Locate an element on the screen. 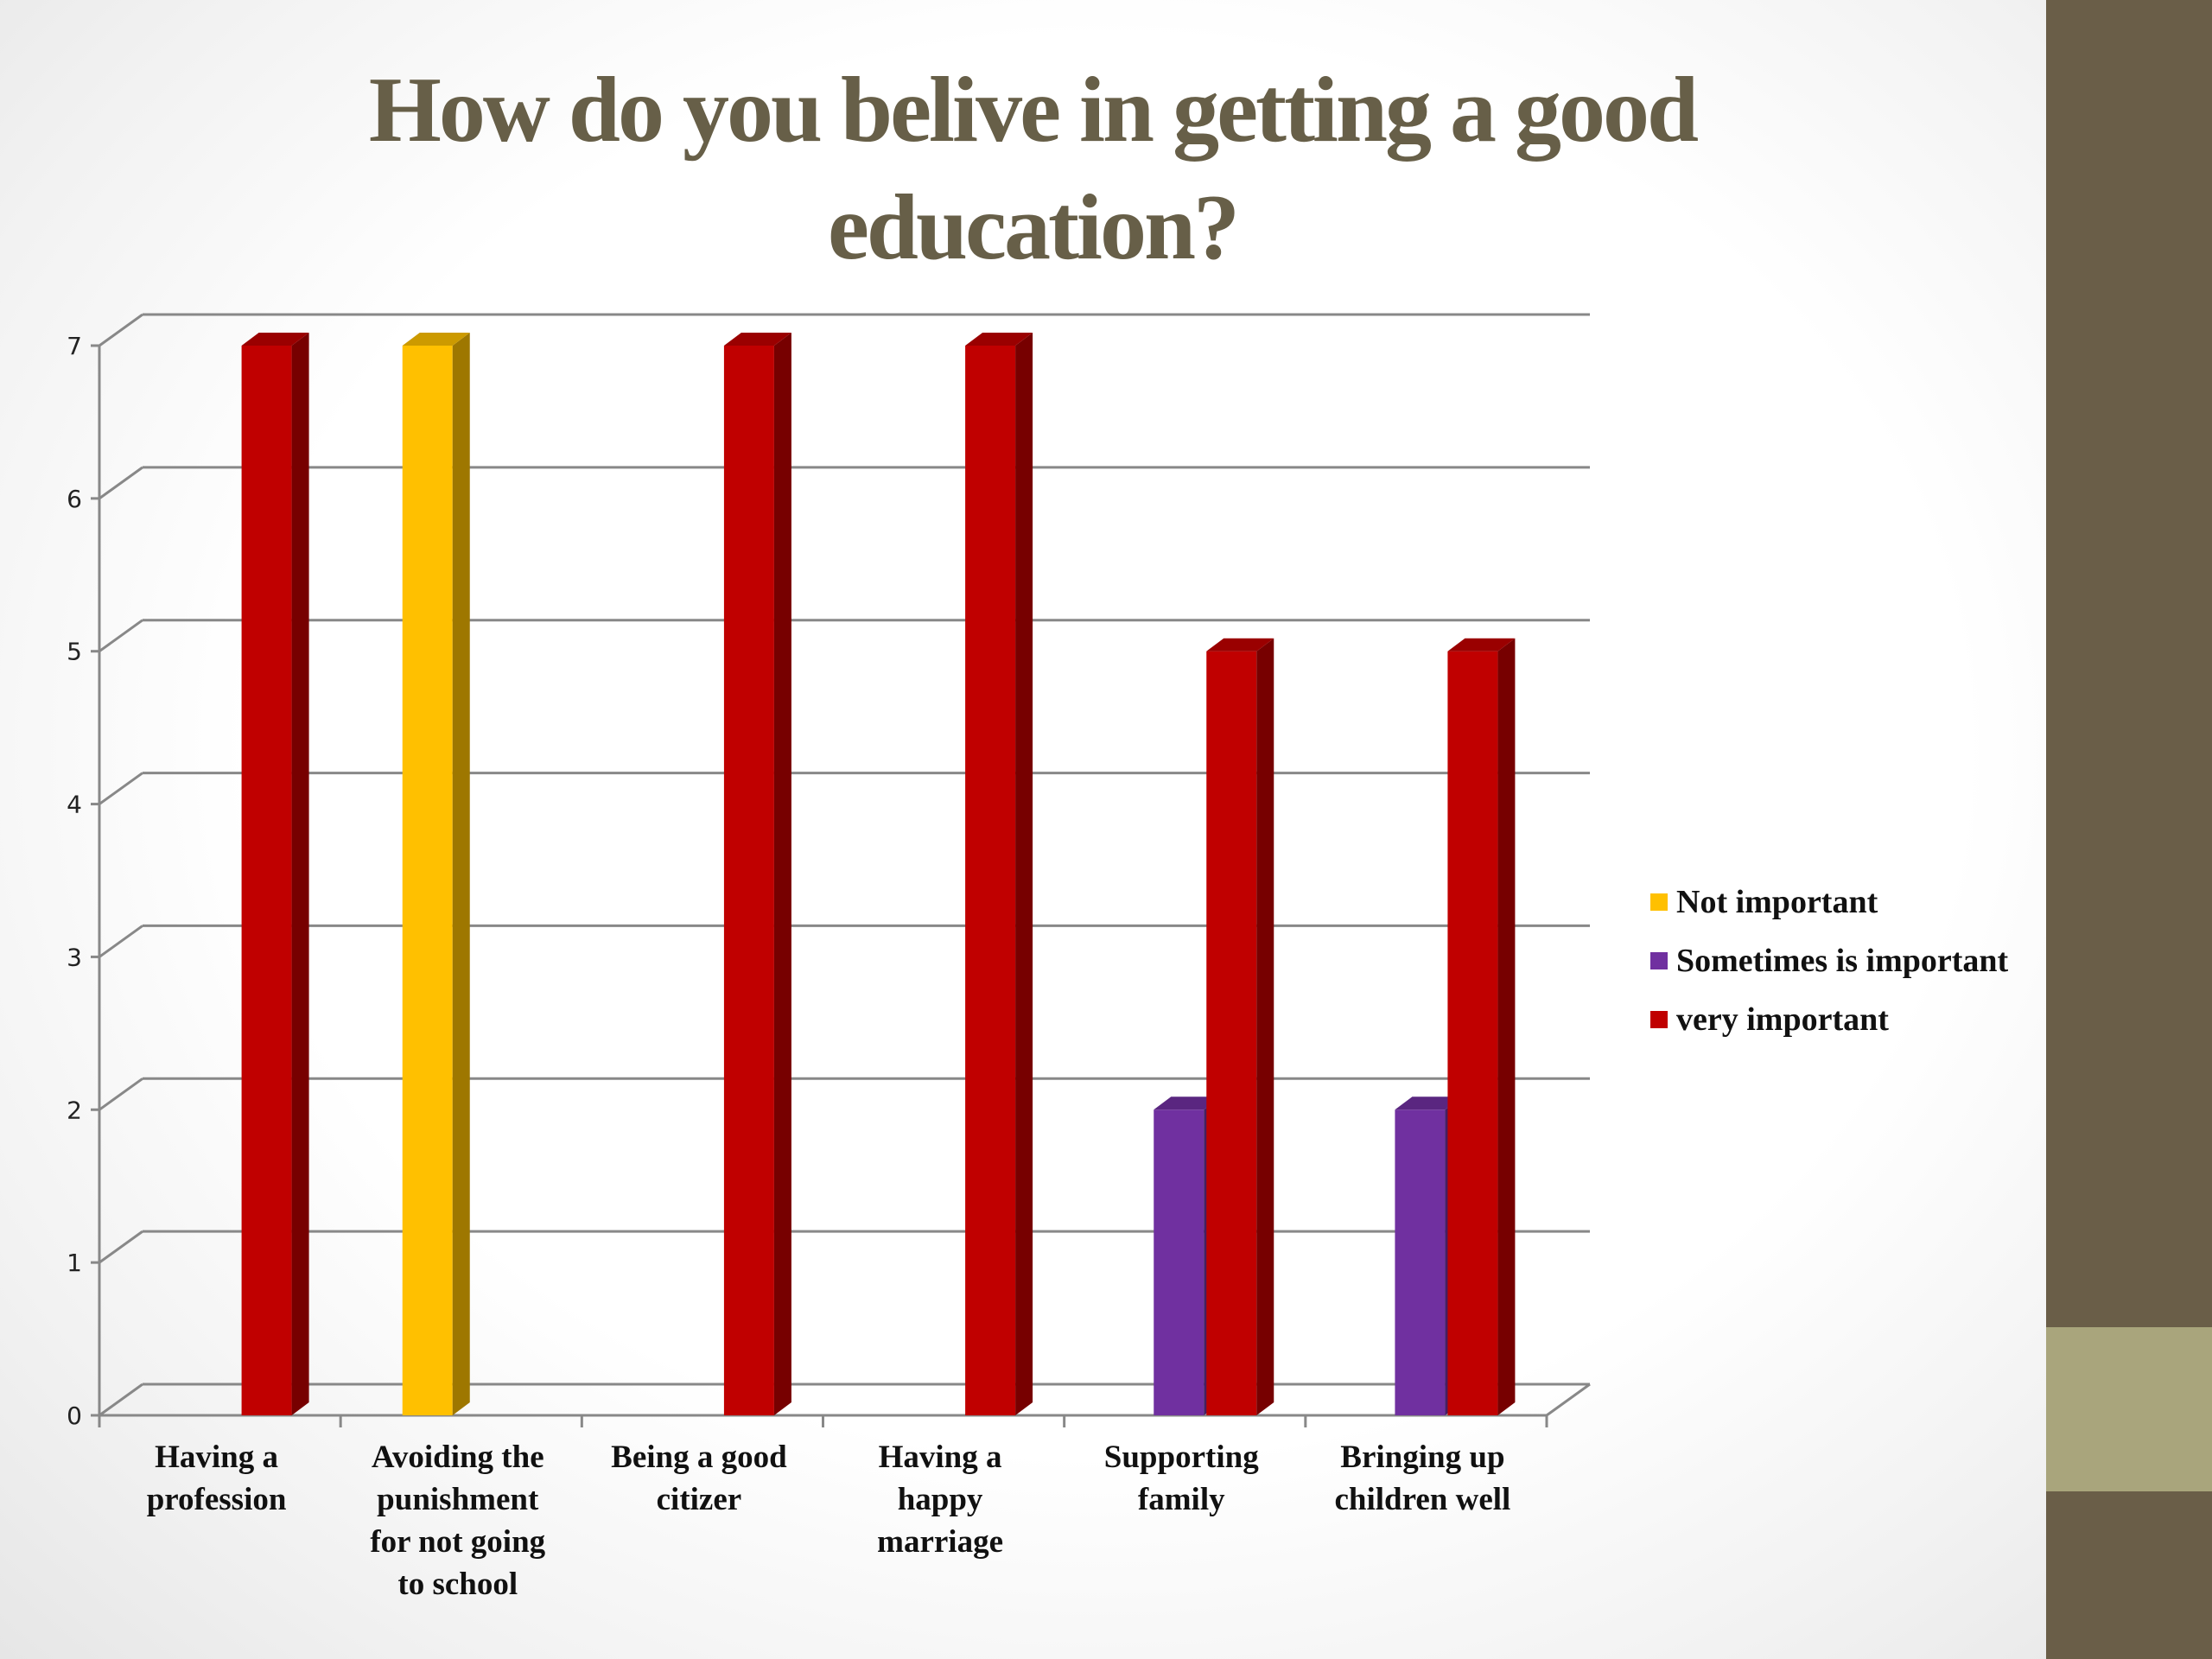 This screenshot has width=2212, height=1659. legend-label-not-important: Not important is located at coordinates (1777, 902).